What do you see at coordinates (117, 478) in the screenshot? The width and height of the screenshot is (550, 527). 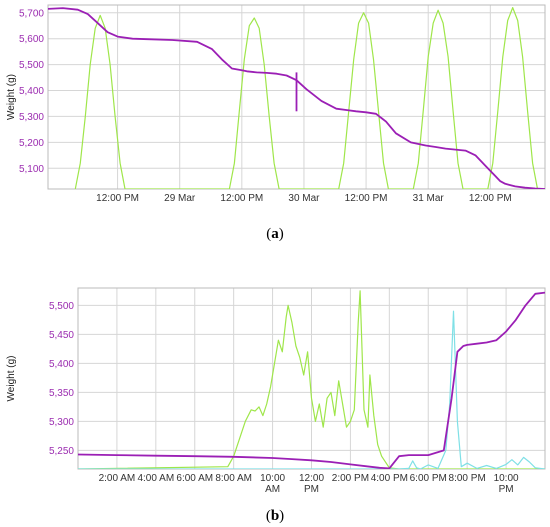 I see `chart-1-xtick-0: 2:00 AM` at bounding box center [117, 478].